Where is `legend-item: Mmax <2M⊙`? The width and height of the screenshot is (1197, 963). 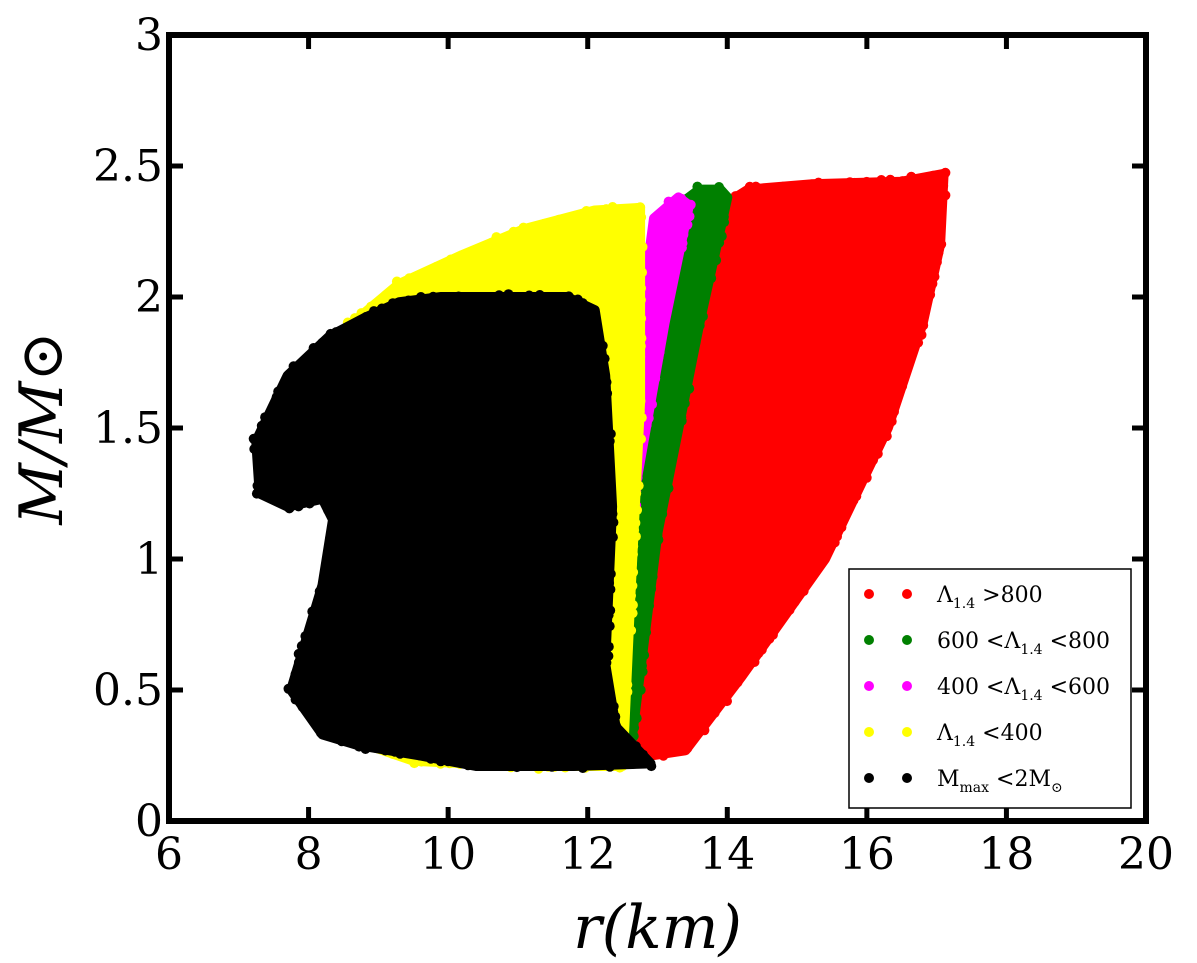
legend-item: Mmax <2M⊙ is located at coordinates (963, 781).